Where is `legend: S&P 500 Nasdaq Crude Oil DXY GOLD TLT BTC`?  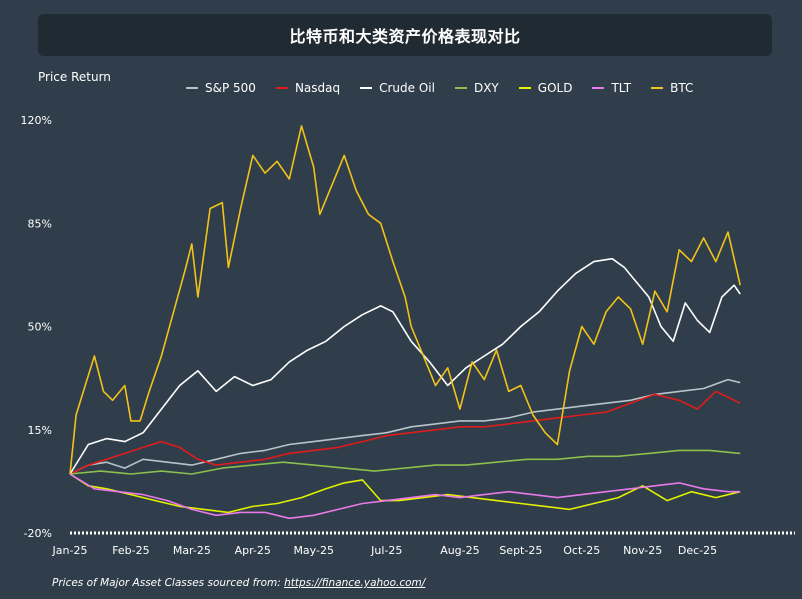
legend: S&P 500 Nasdaq Crude Oil DXY GOLD TLT BTC is located at coordinates (449, 88).